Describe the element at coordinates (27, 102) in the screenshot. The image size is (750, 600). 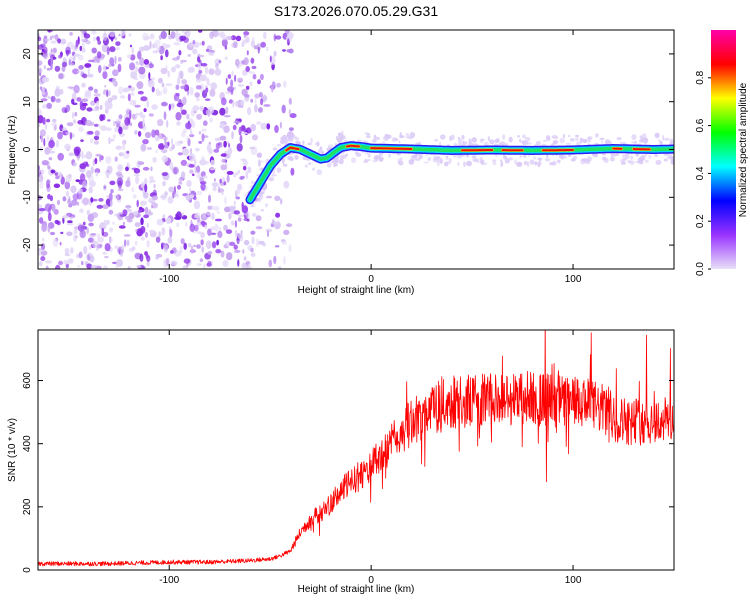
I see `y-tick-label: 10` at that location.